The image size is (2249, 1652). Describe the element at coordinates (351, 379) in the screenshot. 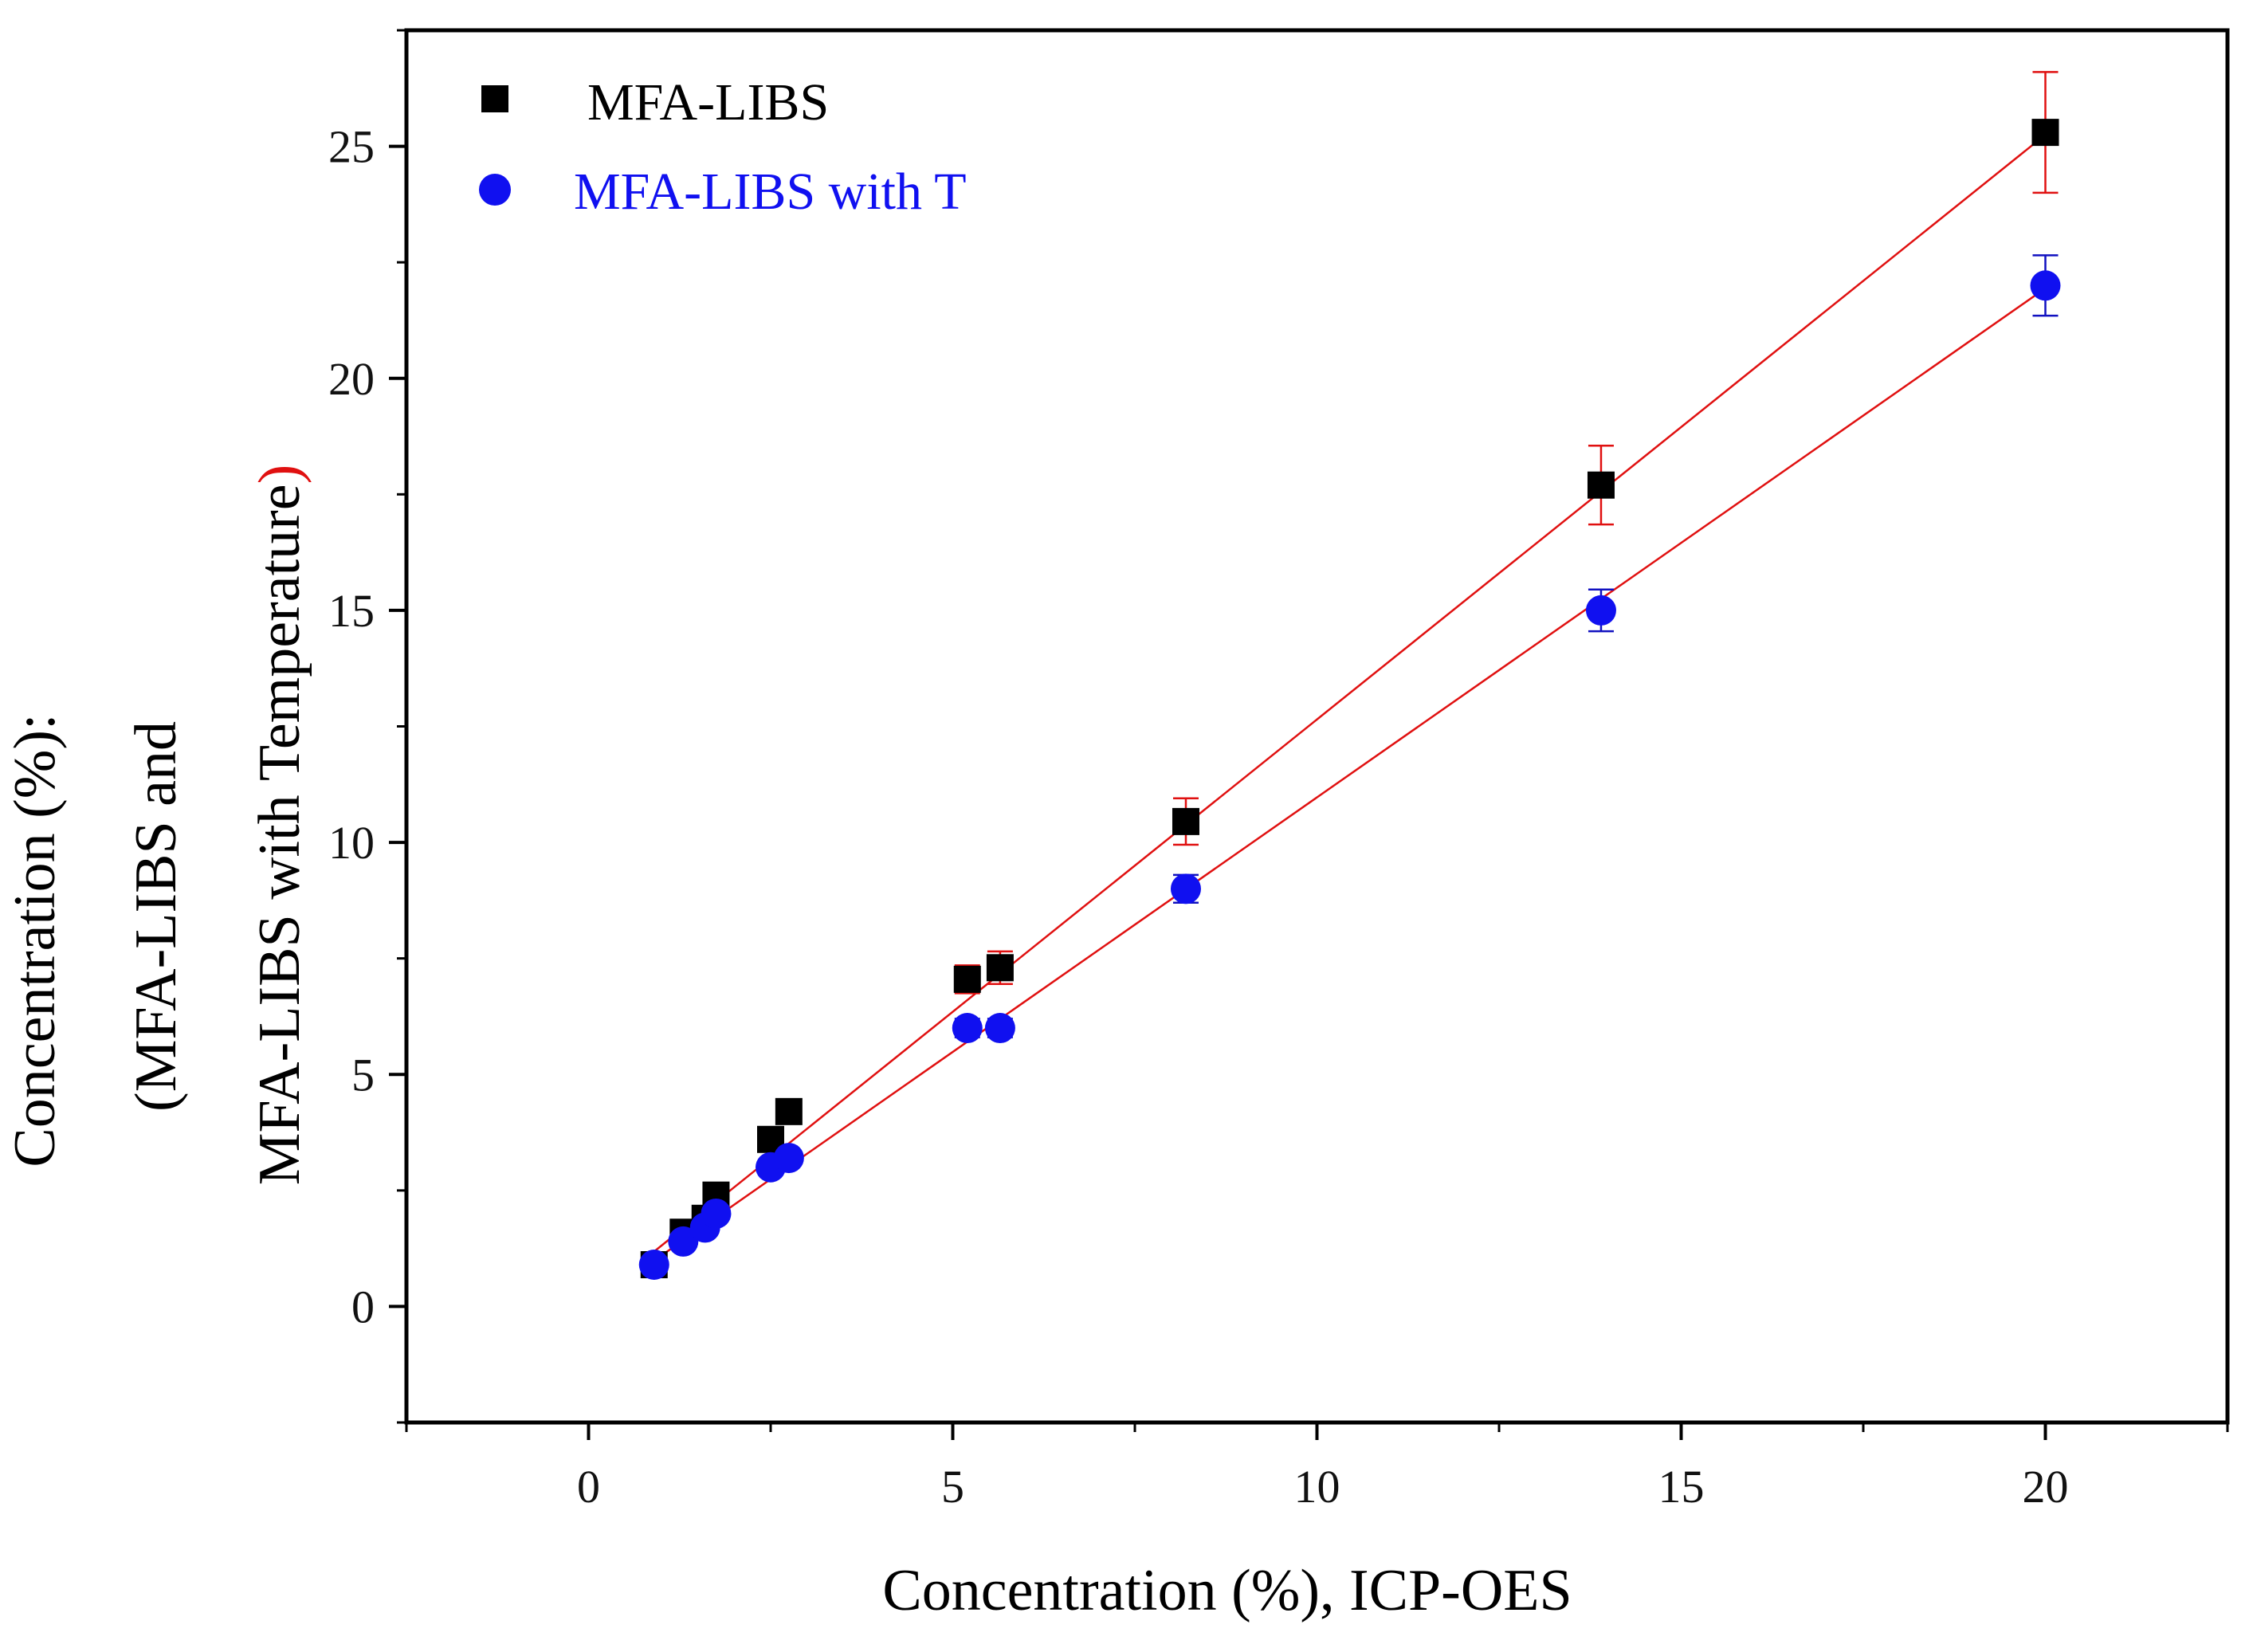

I see `y-tick-label: 20` at that location.